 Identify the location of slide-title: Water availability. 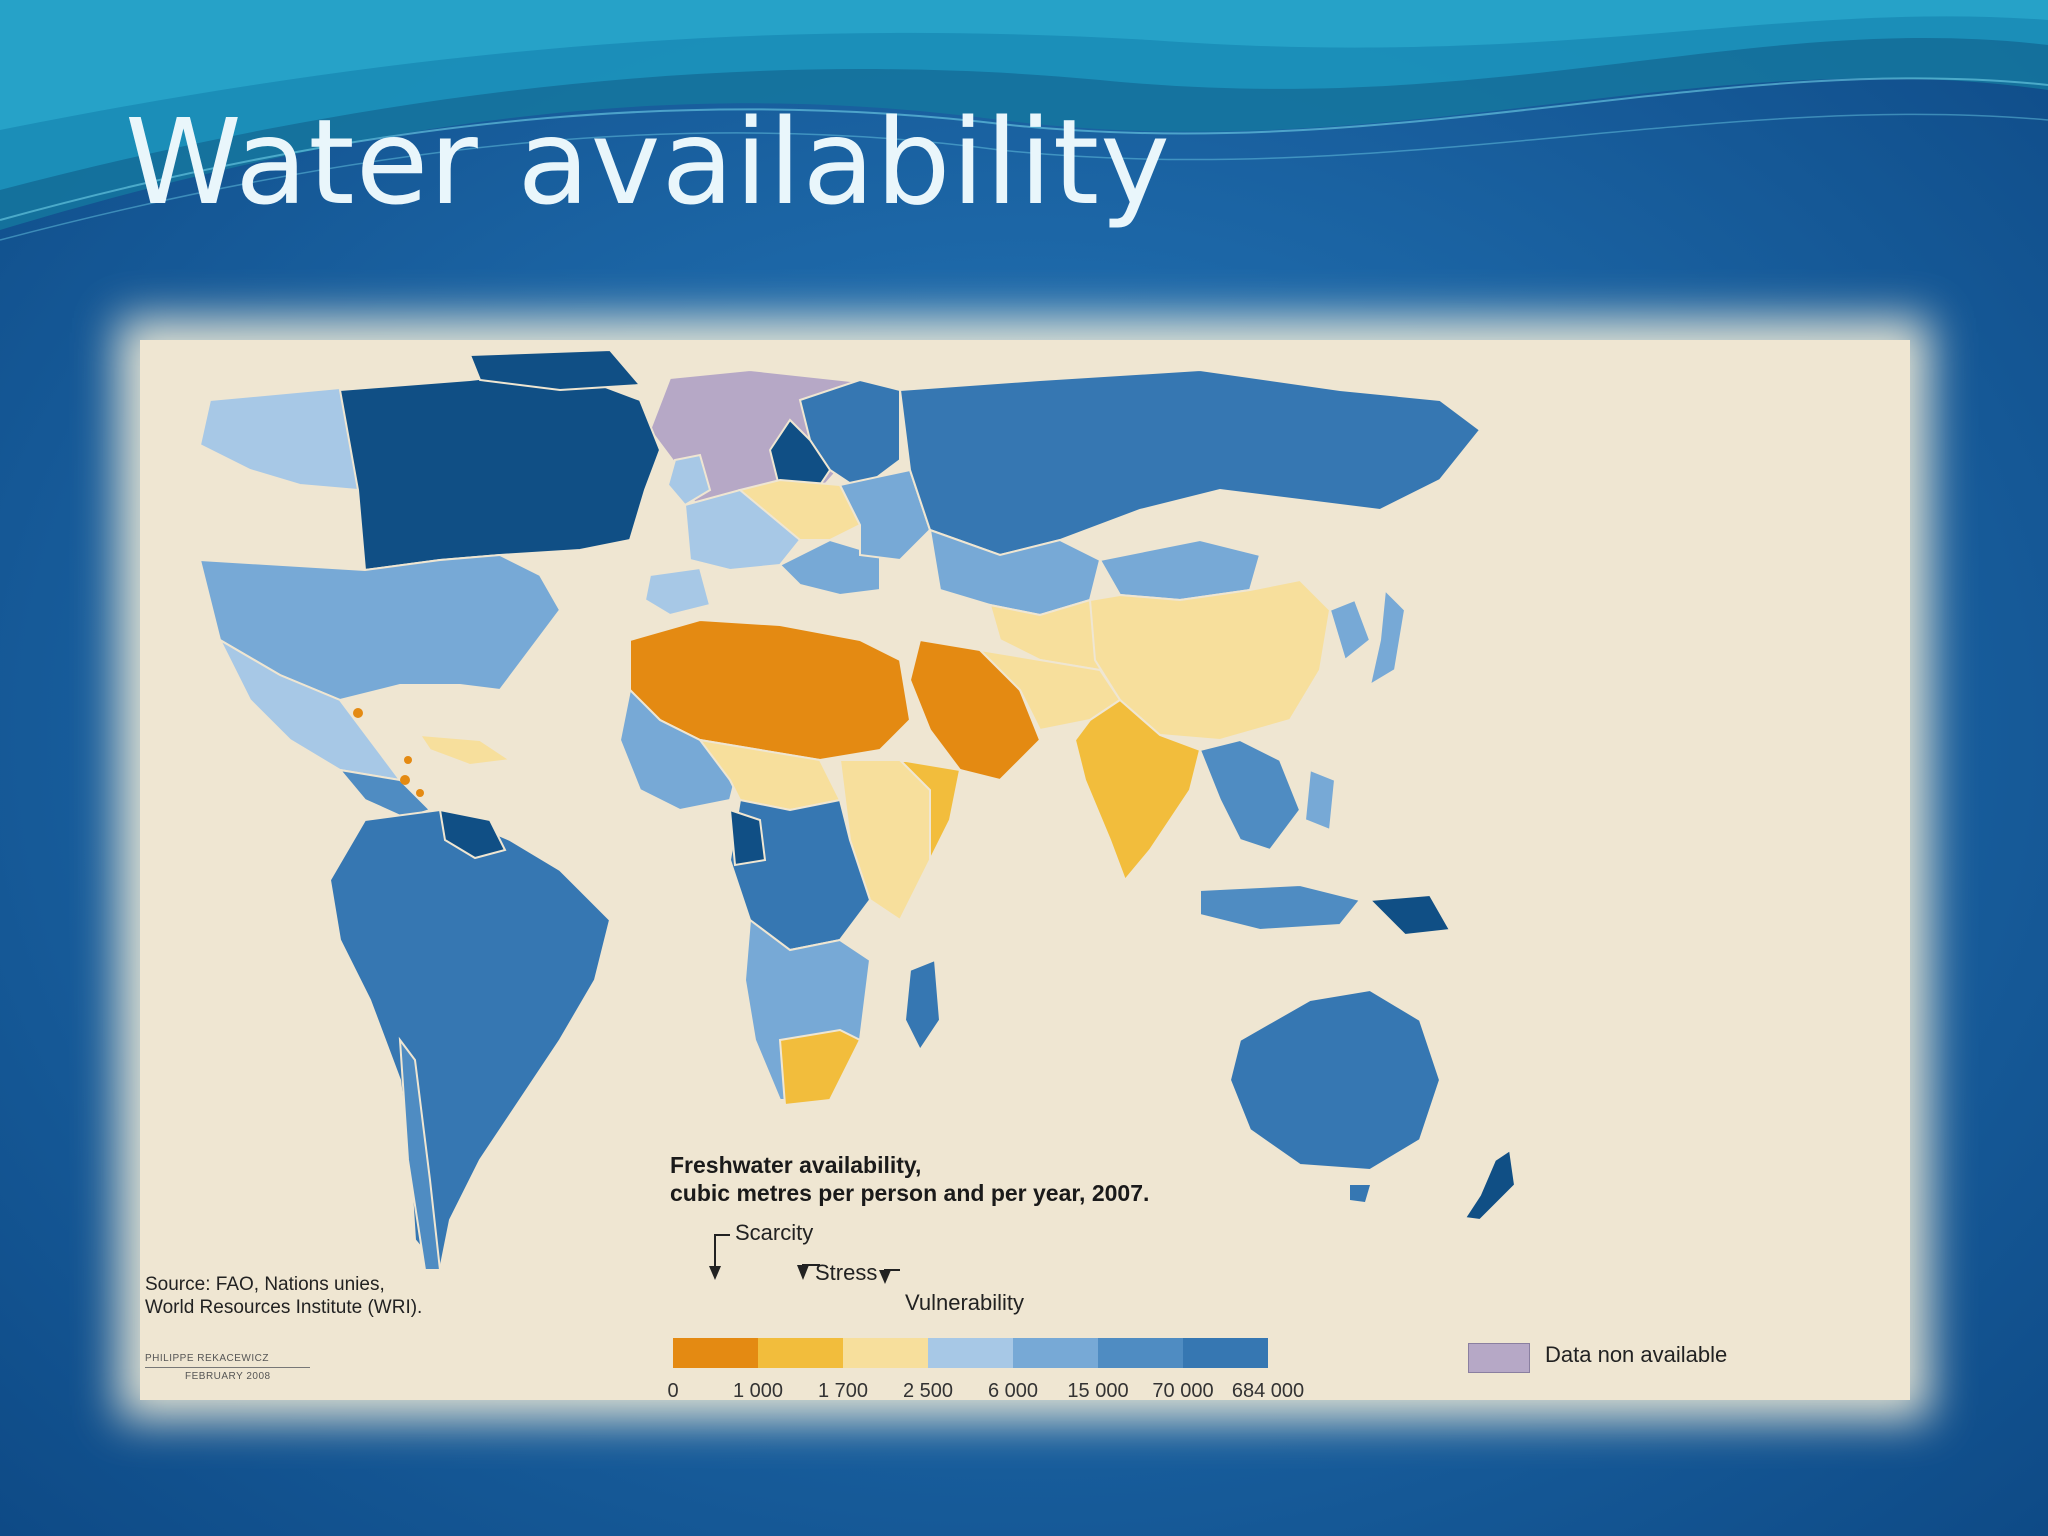
(648, 162).